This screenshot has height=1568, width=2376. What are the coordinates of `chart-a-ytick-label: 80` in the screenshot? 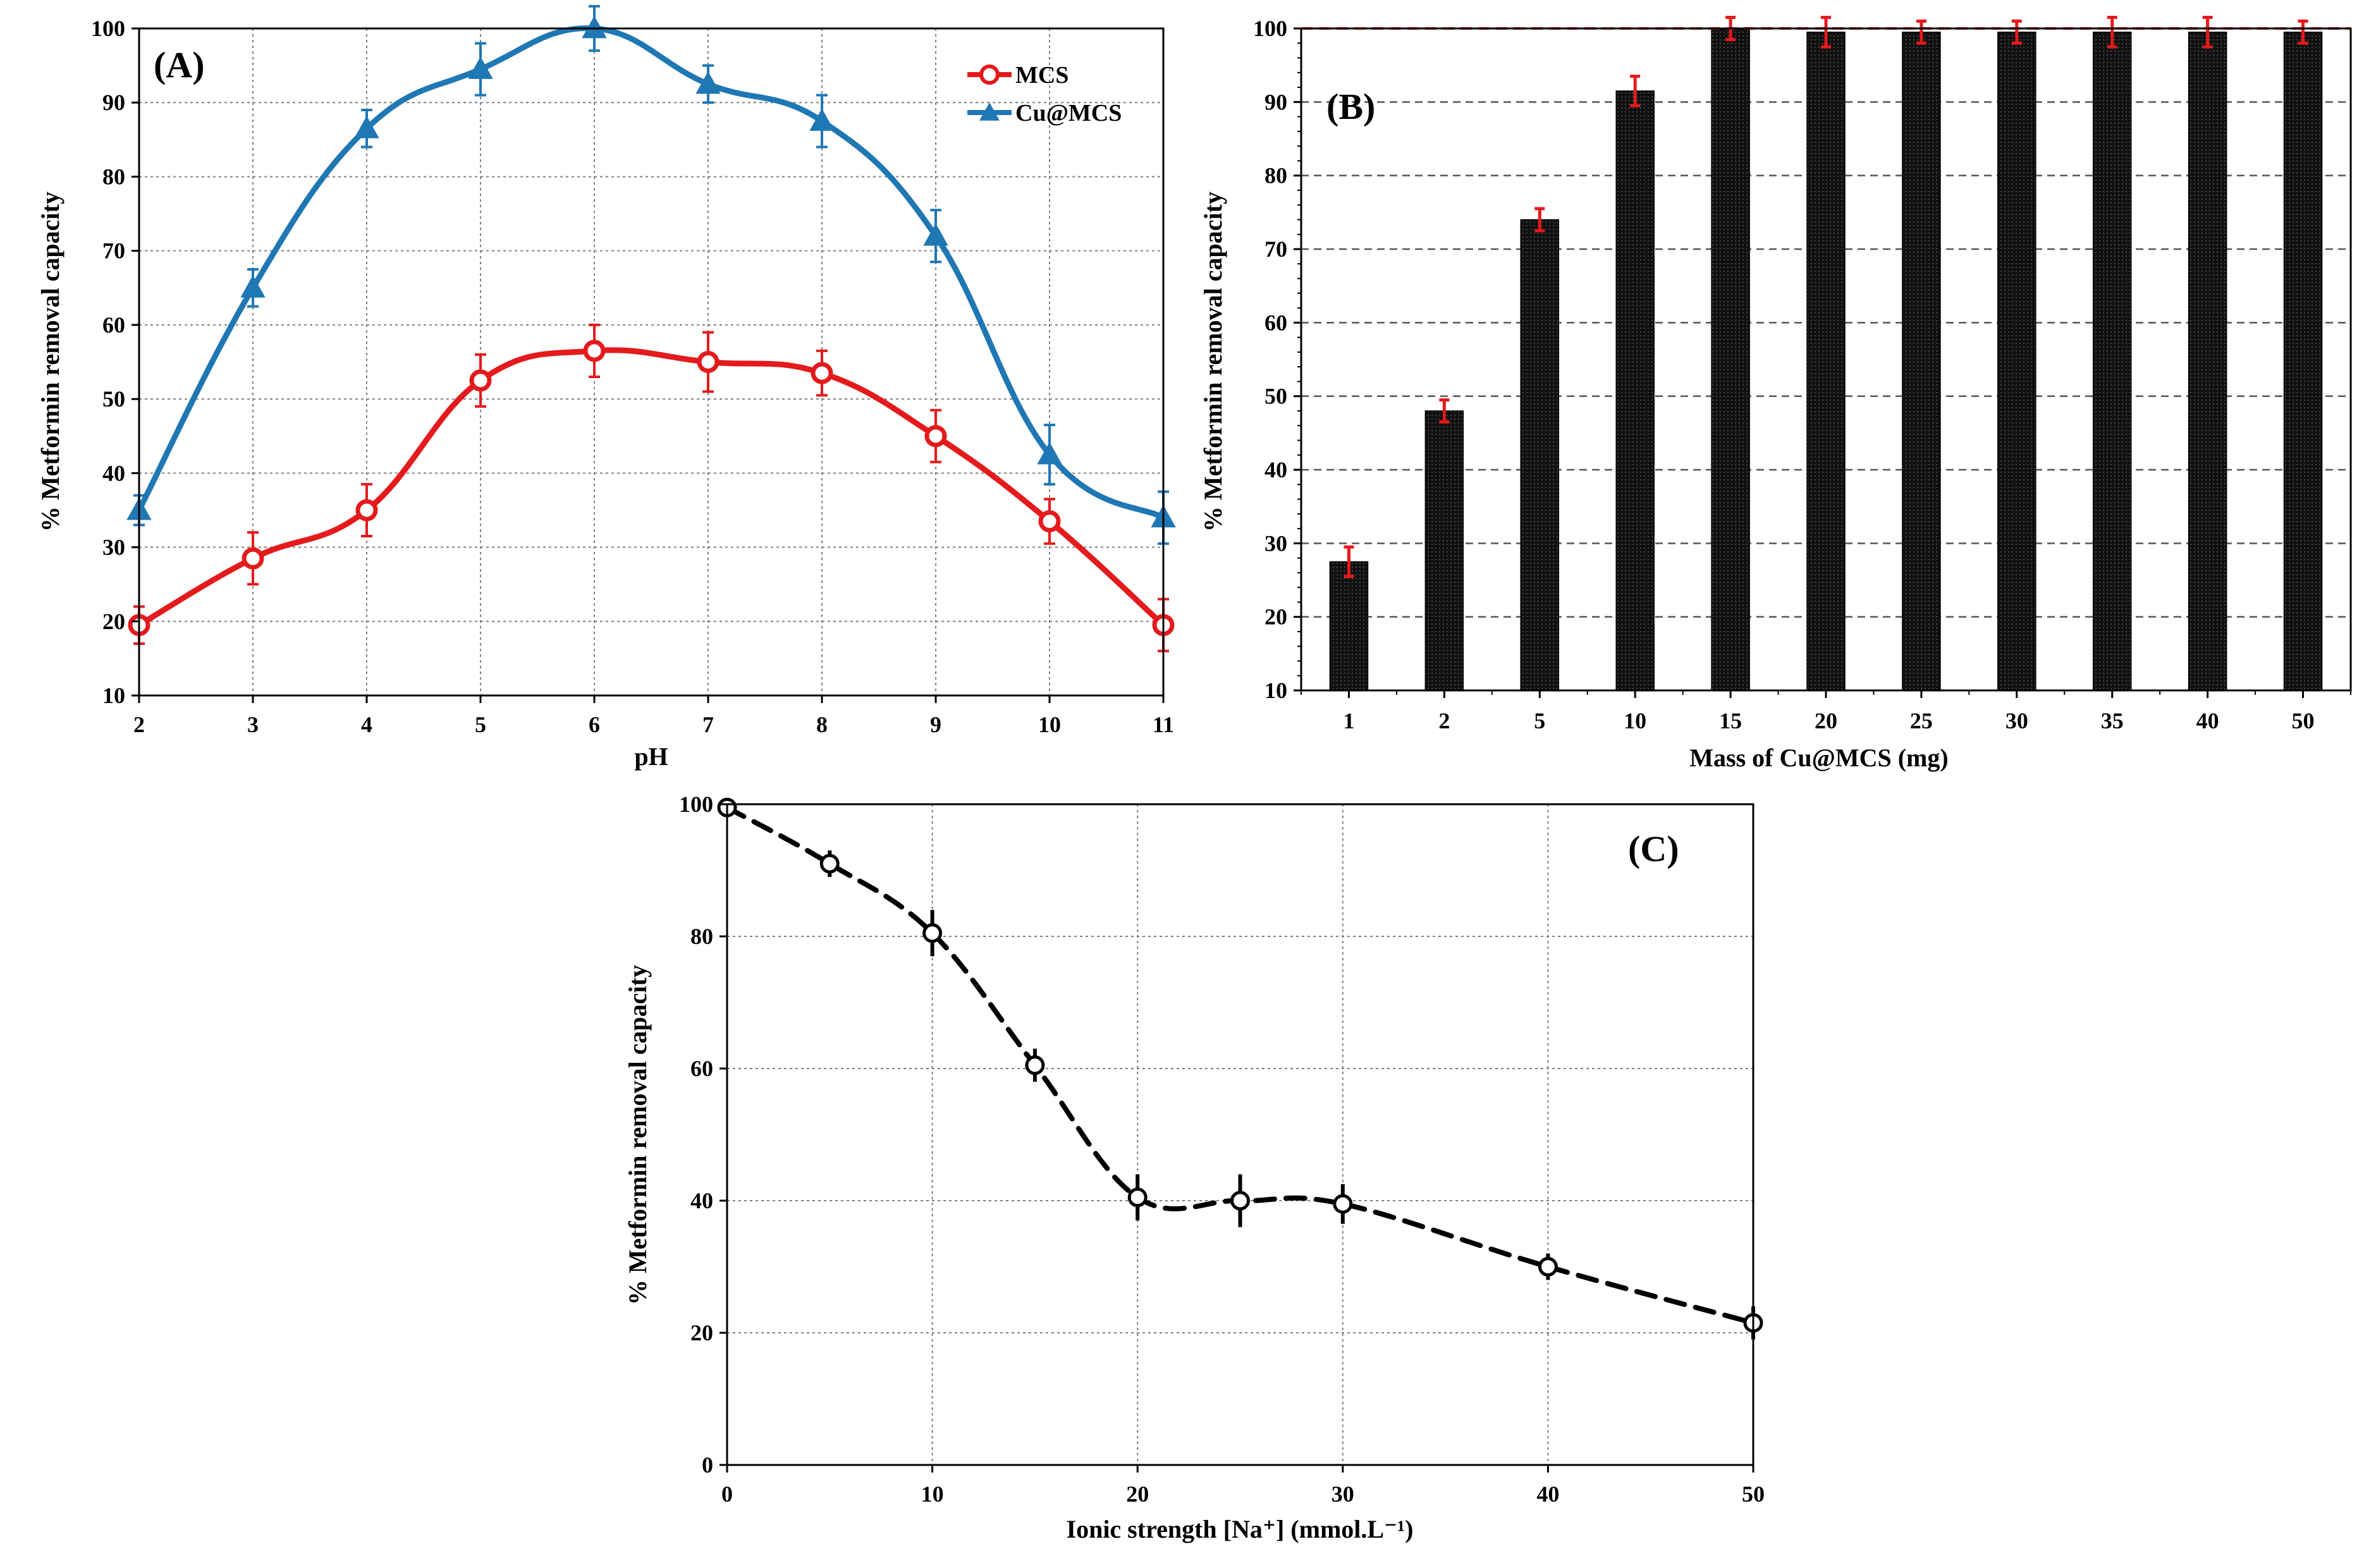 It's located at (114, 176).